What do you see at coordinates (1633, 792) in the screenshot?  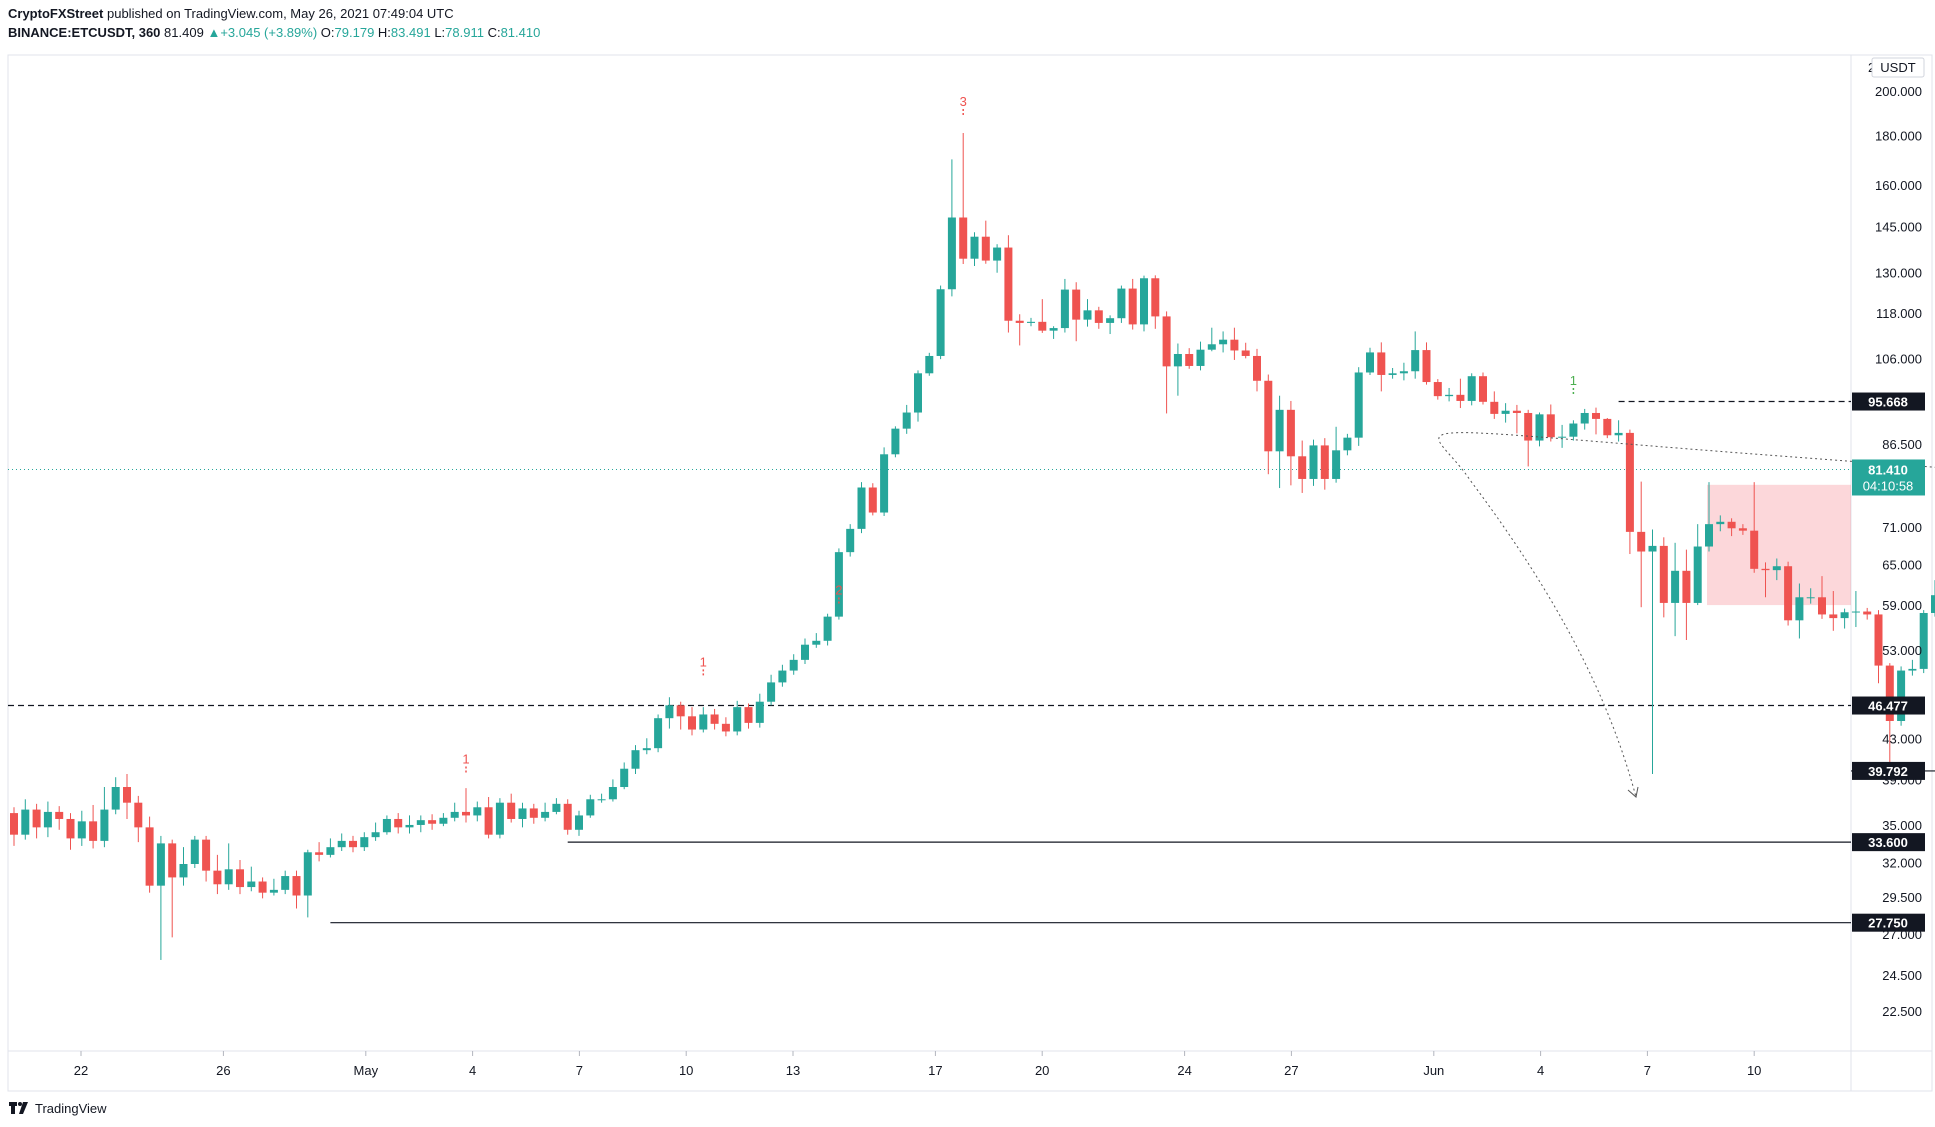 I see `projection-arrow-icon` at bounding box center [1633, 792].